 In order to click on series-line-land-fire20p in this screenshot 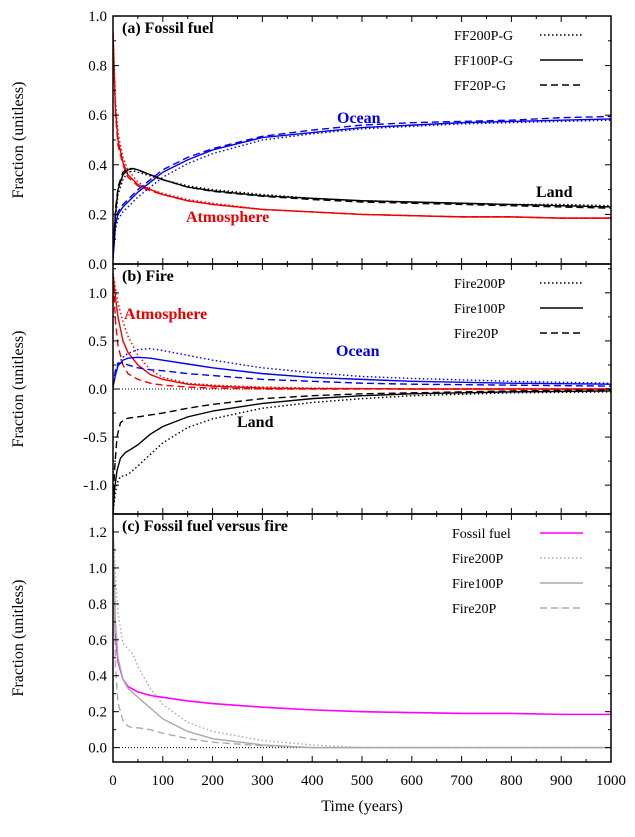, I will do `click(362, 451)`.